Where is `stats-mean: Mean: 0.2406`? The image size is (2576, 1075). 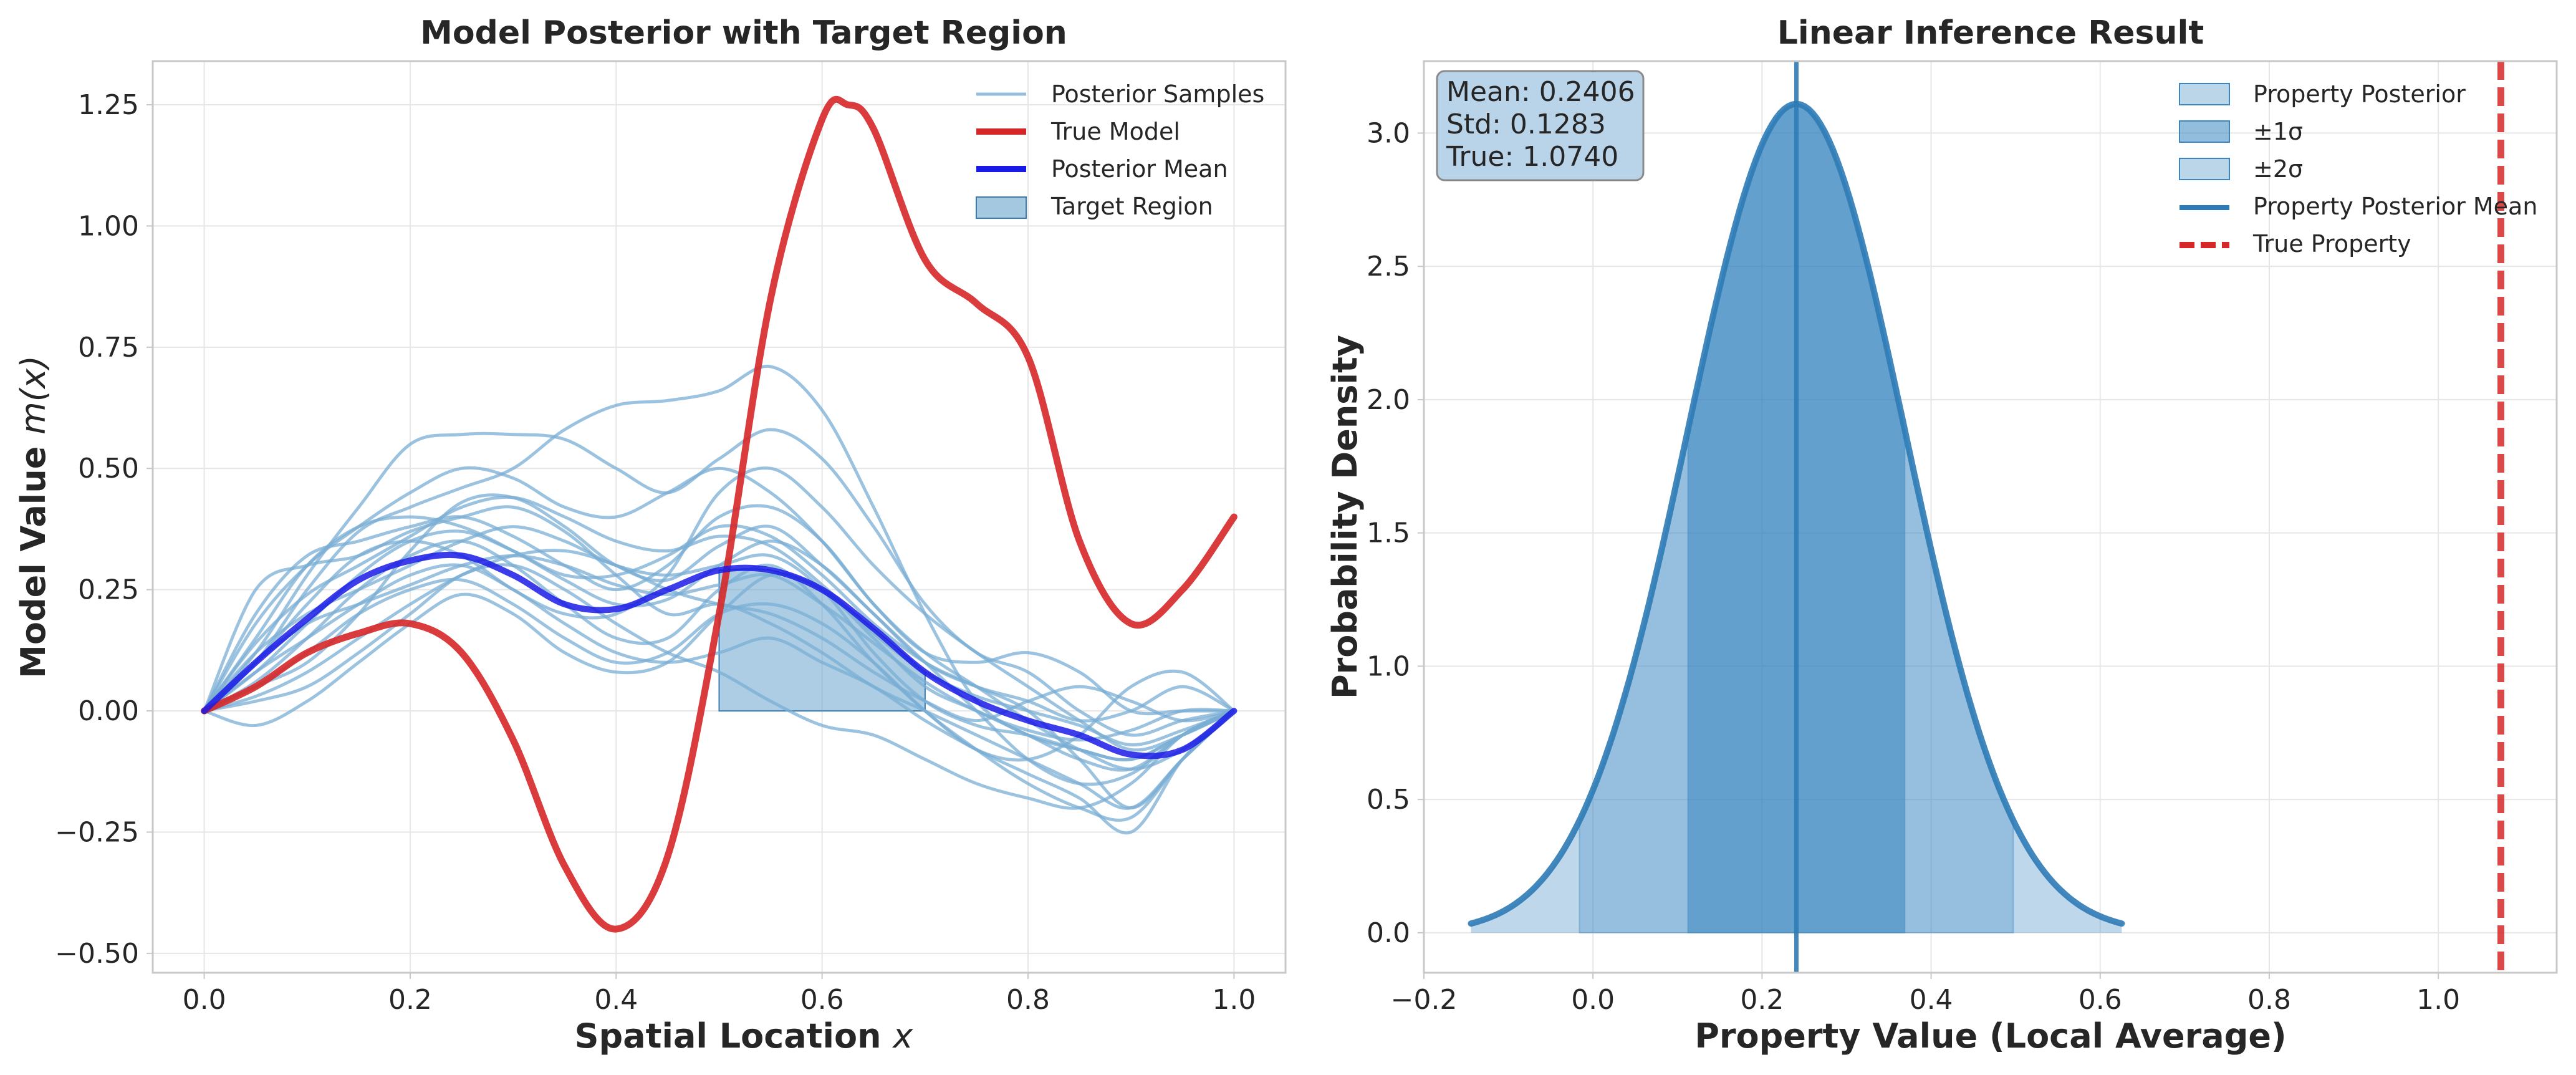
stats-mean: Mean: 0.2406 is located at coordinates (1540, 92).